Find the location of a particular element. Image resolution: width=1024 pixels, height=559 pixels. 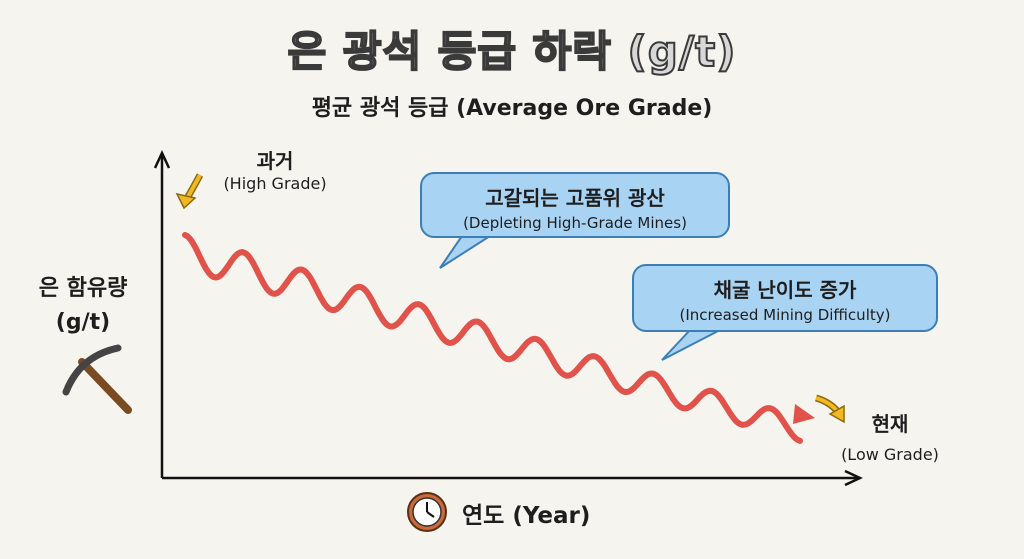

callout-mining-difficulty: 채굴 난이도 증가 (Increased Mining Difficulty) is located at coordinates (785, 298).